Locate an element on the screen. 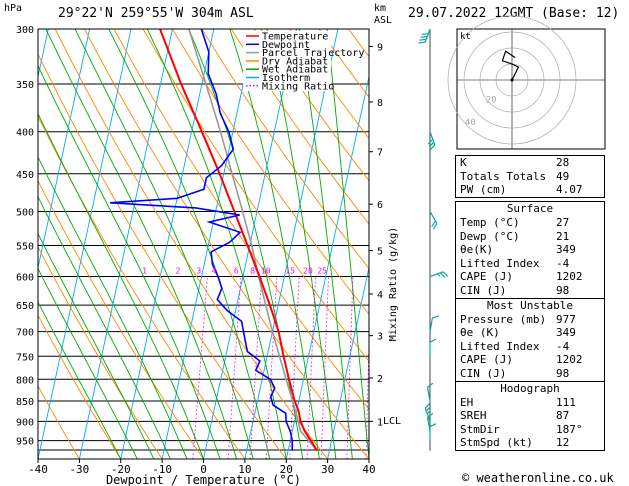 Image resolution: width=629 pixels, height=486 pixels. mixing-ratio-label: 4 is located at coordinates (214, 271).